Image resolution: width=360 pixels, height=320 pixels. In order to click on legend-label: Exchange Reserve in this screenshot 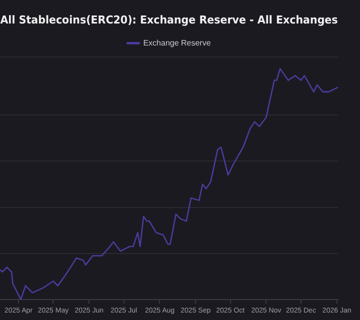, I will do `click(177, 43)`.